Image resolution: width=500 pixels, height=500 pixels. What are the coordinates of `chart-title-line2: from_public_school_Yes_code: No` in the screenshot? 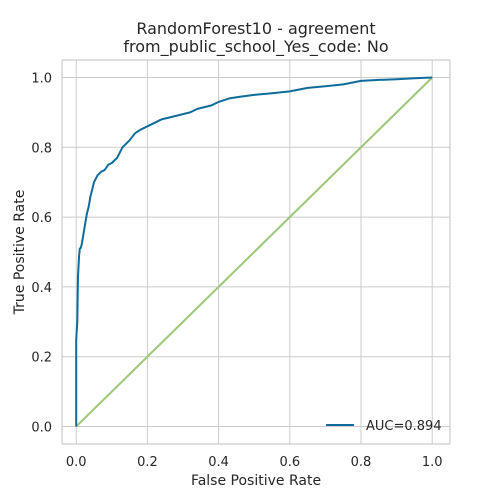 It's located at (255, 47).